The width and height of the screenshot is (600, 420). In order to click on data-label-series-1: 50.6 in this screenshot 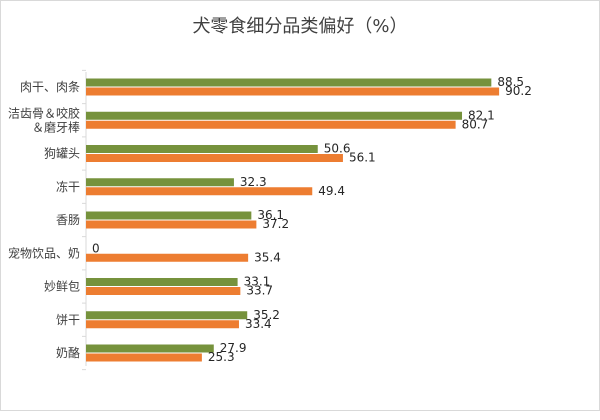, I will do `click(337, 149)`.